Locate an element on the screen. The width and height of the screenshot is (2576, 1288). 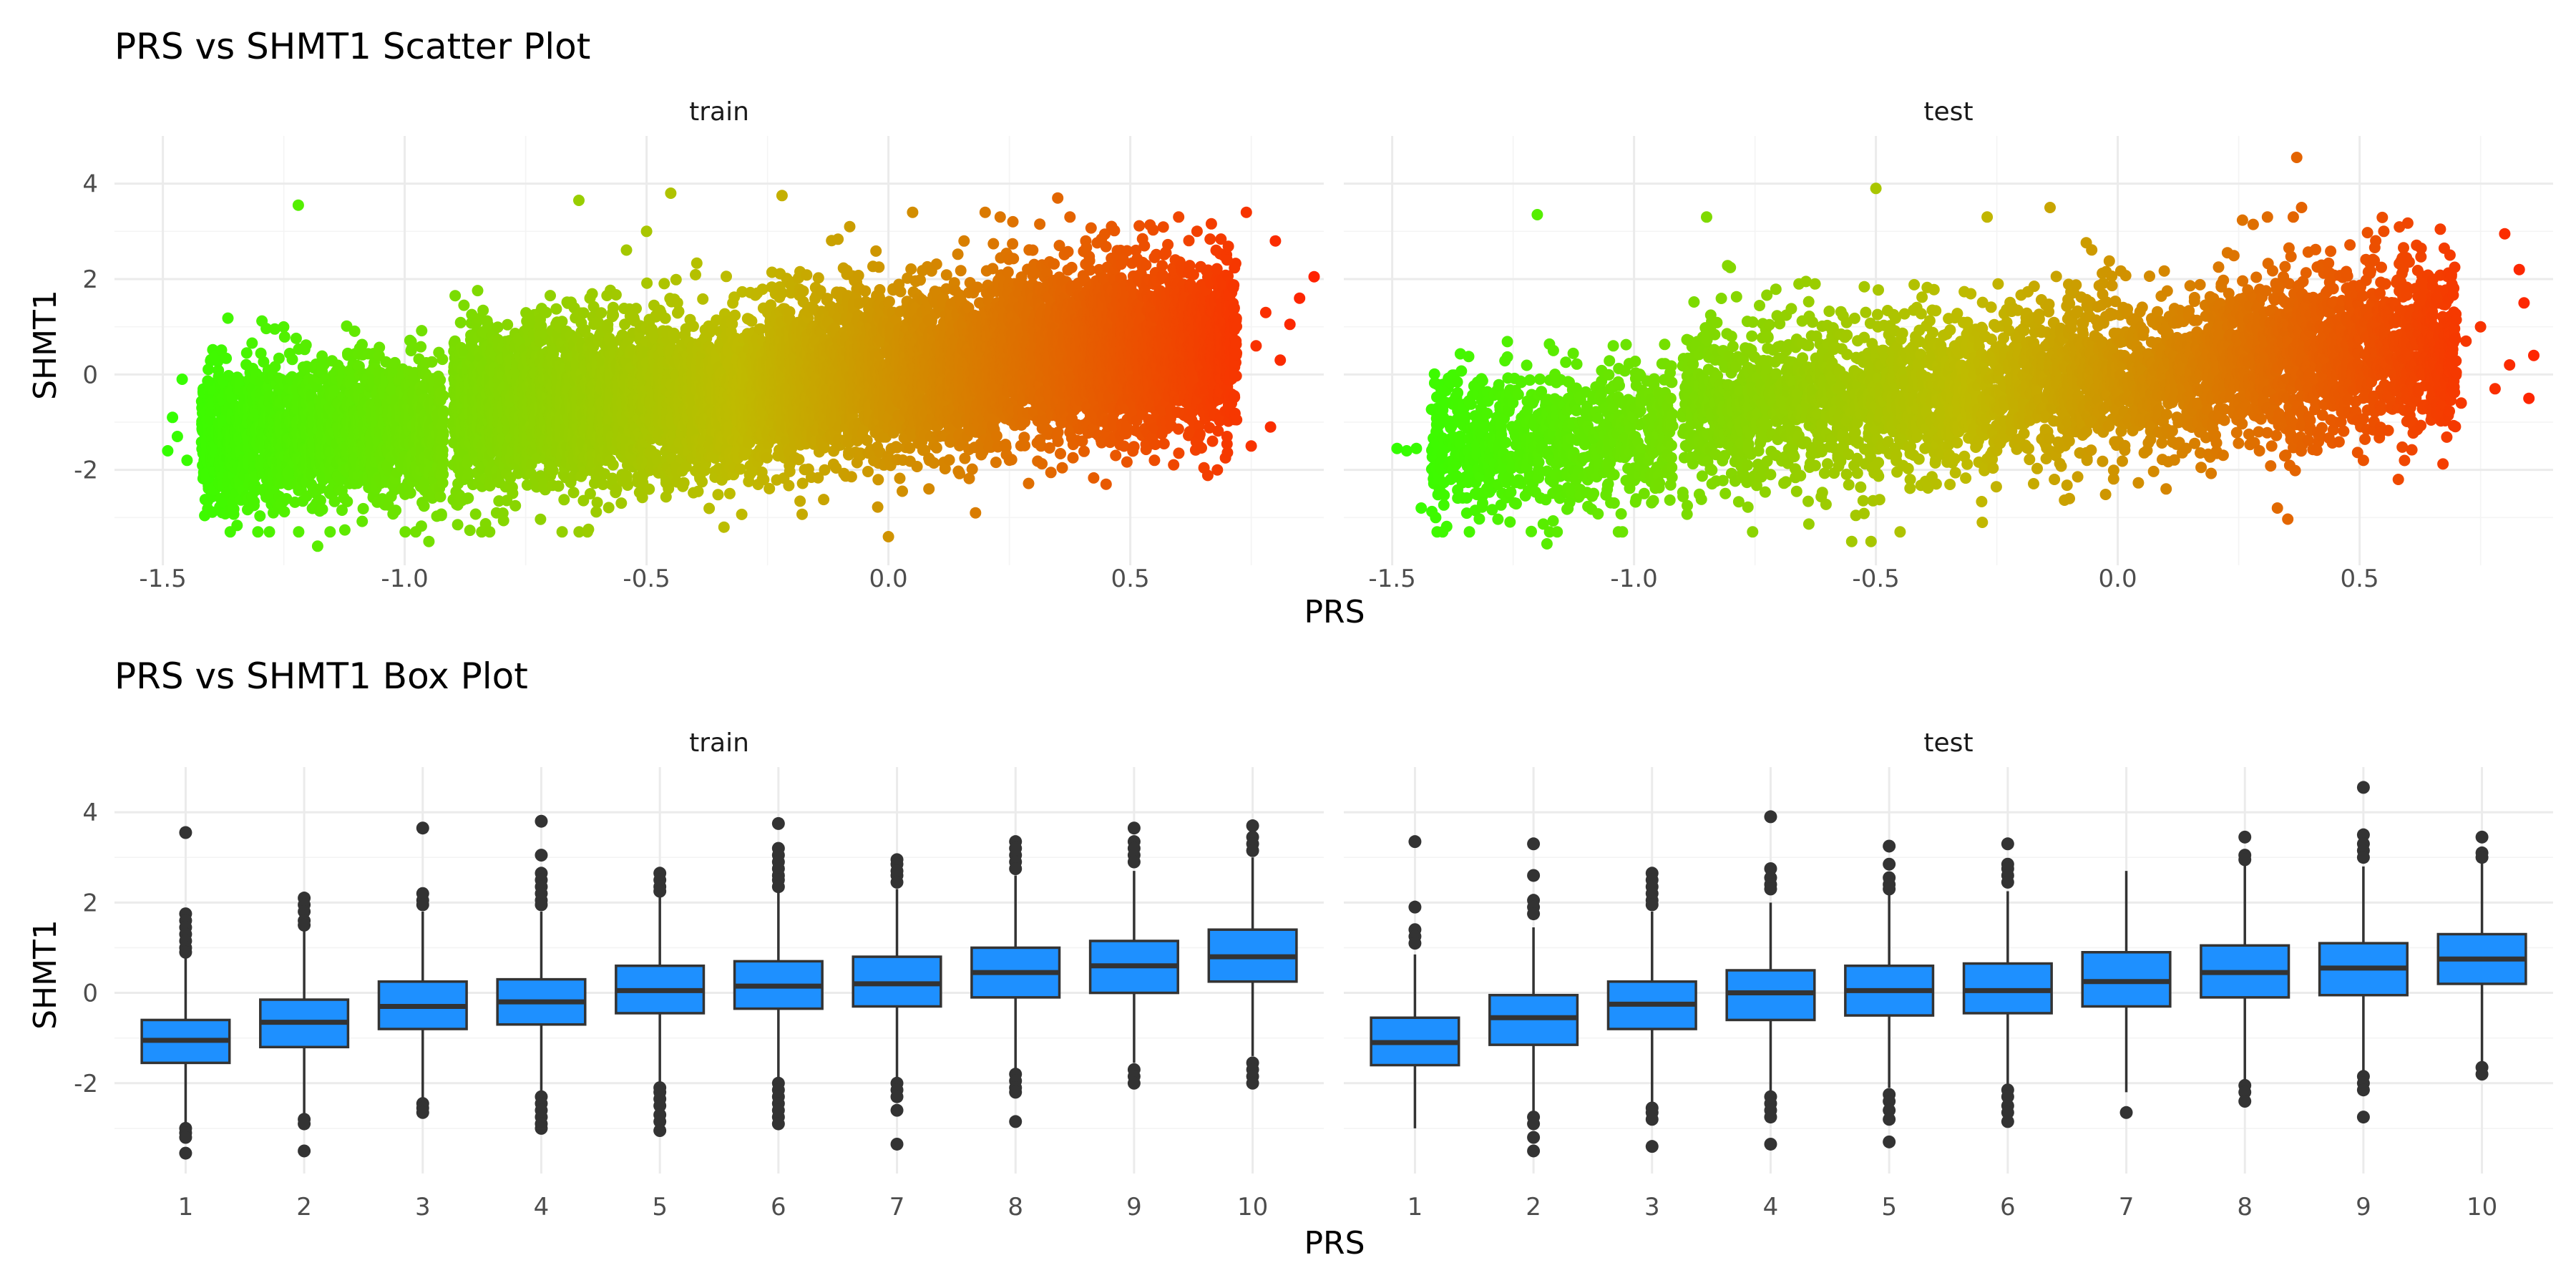
y-tick-label: -2 is located at coordinates (86, 471).